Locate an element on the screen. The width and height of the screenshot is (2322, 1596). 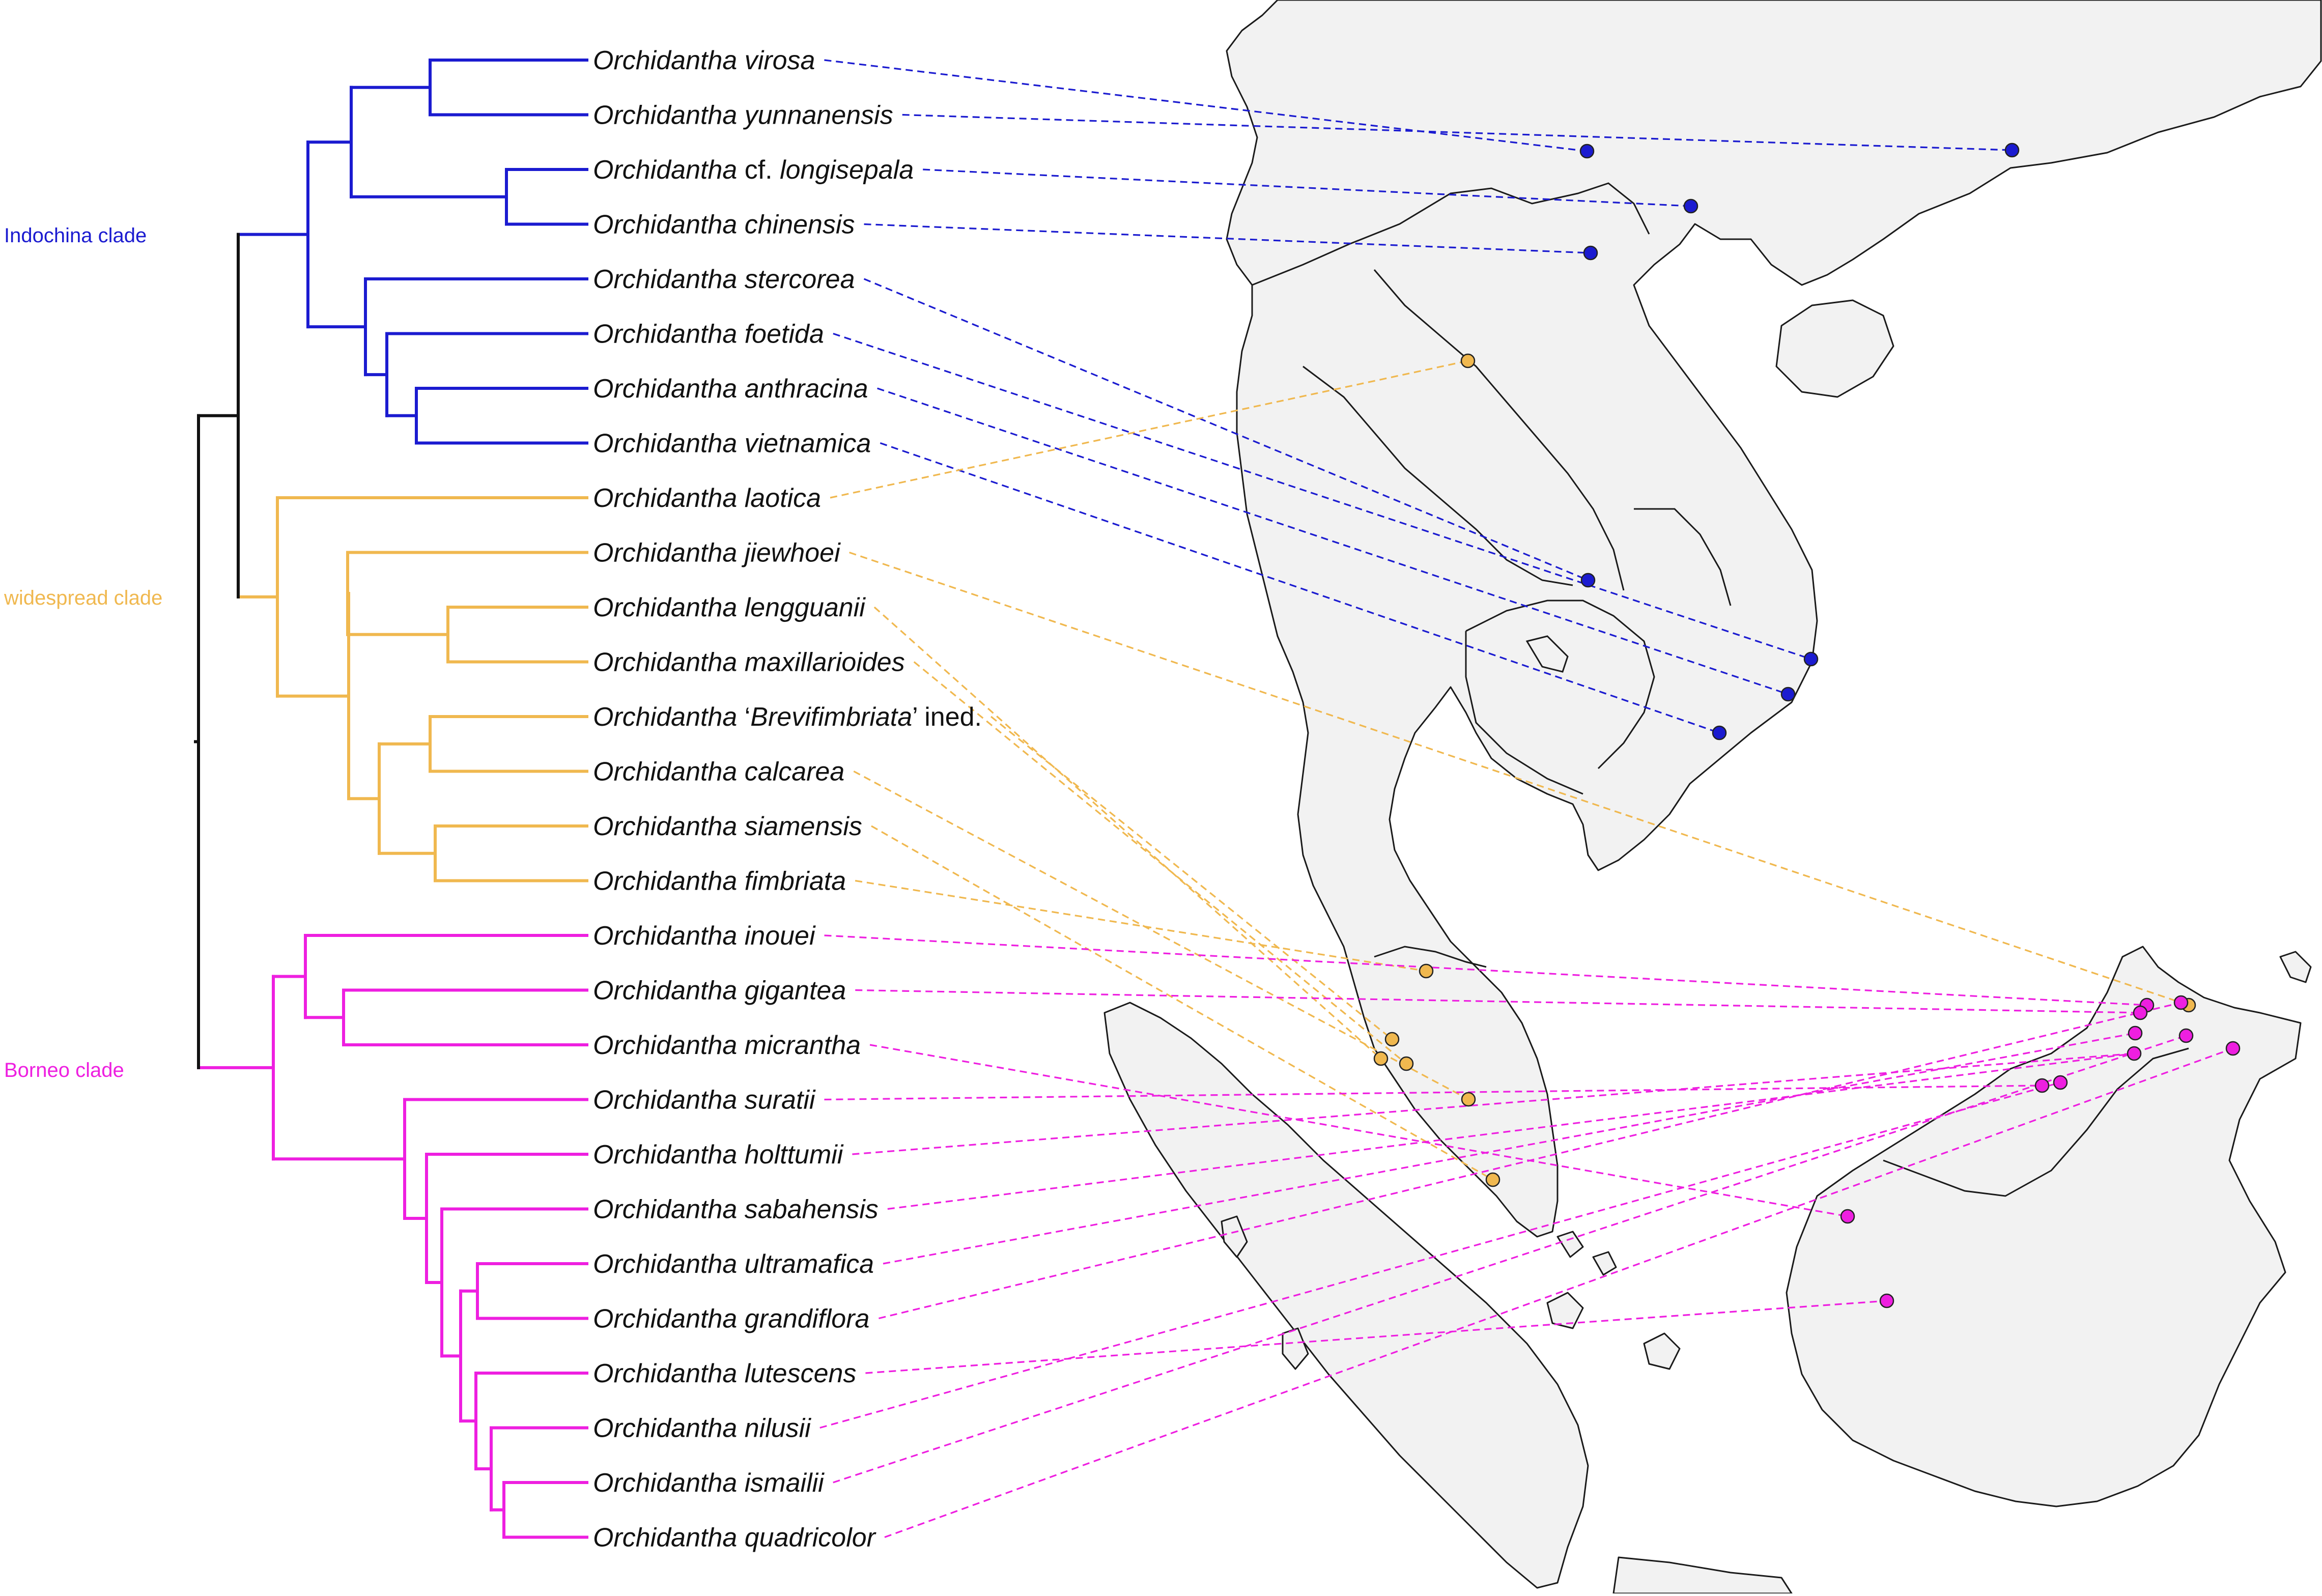
taxon-label-quadricolor: Orchidantha quadricolor is located at coordinates (735, 1538).